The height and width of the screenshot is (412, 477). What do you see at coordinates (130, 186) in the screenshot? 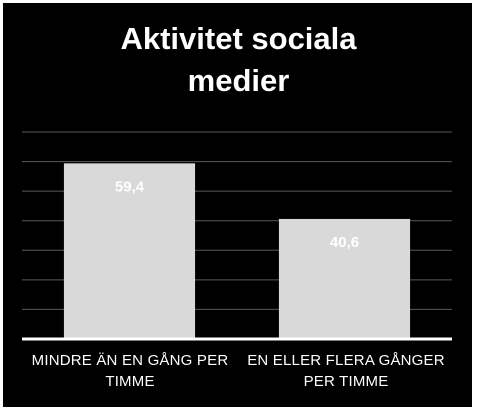
I see `data-label-1: 59,4` at bounding box center [130, 186].